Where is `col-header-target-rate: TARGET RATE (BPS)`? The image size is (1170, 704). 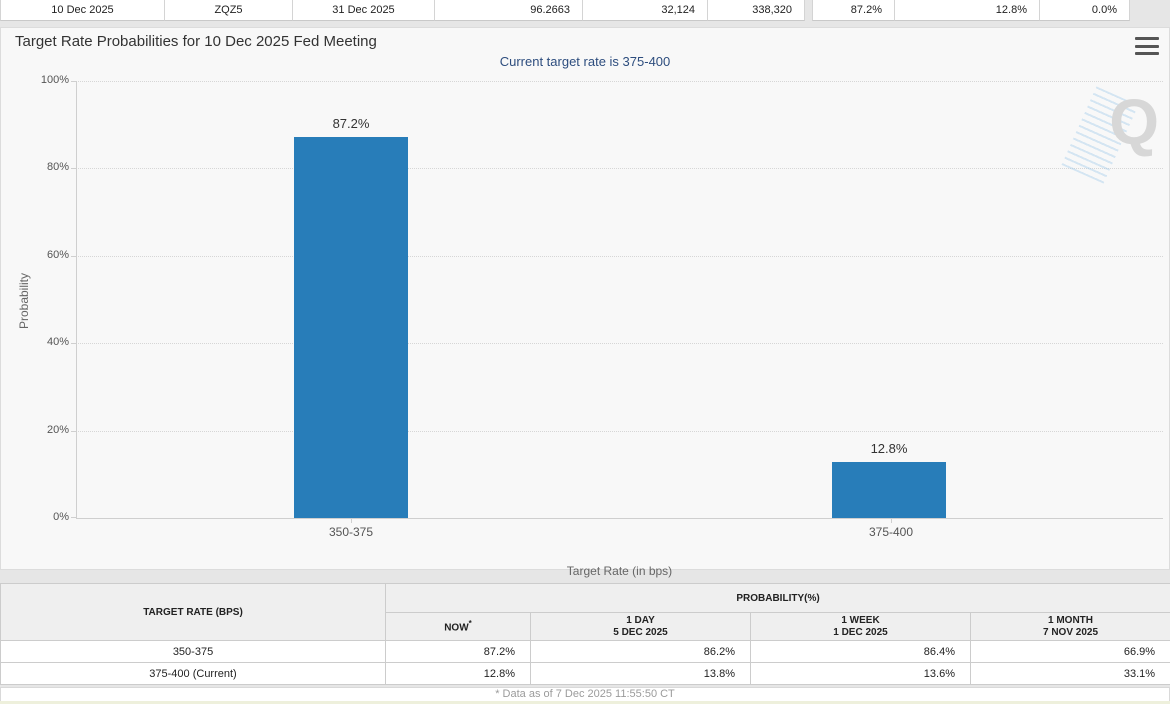
col-header-target-rate: TARGET RATE (BPS) is located at coordinates (193, 612).